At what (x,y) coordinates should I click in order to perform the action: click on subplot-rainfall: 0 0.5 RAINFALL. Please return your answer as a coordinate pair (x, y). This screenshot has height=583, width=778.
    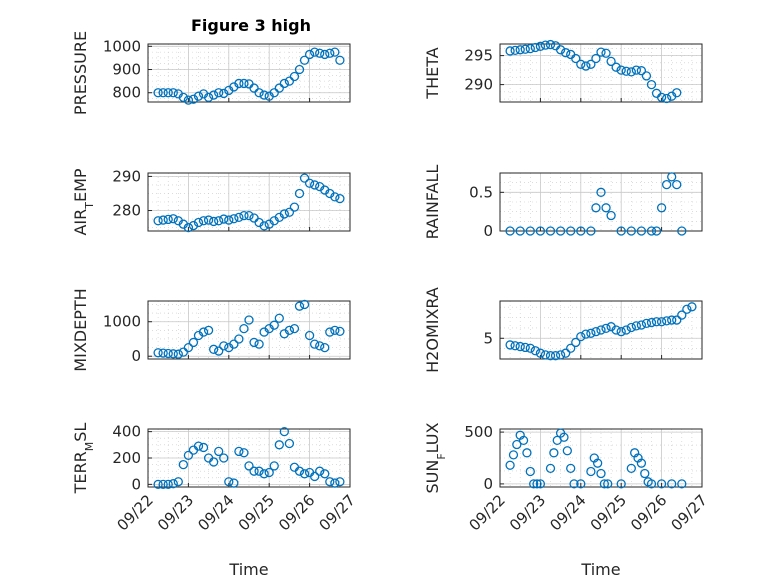
    Looking at the image, I should click on (563, 202).